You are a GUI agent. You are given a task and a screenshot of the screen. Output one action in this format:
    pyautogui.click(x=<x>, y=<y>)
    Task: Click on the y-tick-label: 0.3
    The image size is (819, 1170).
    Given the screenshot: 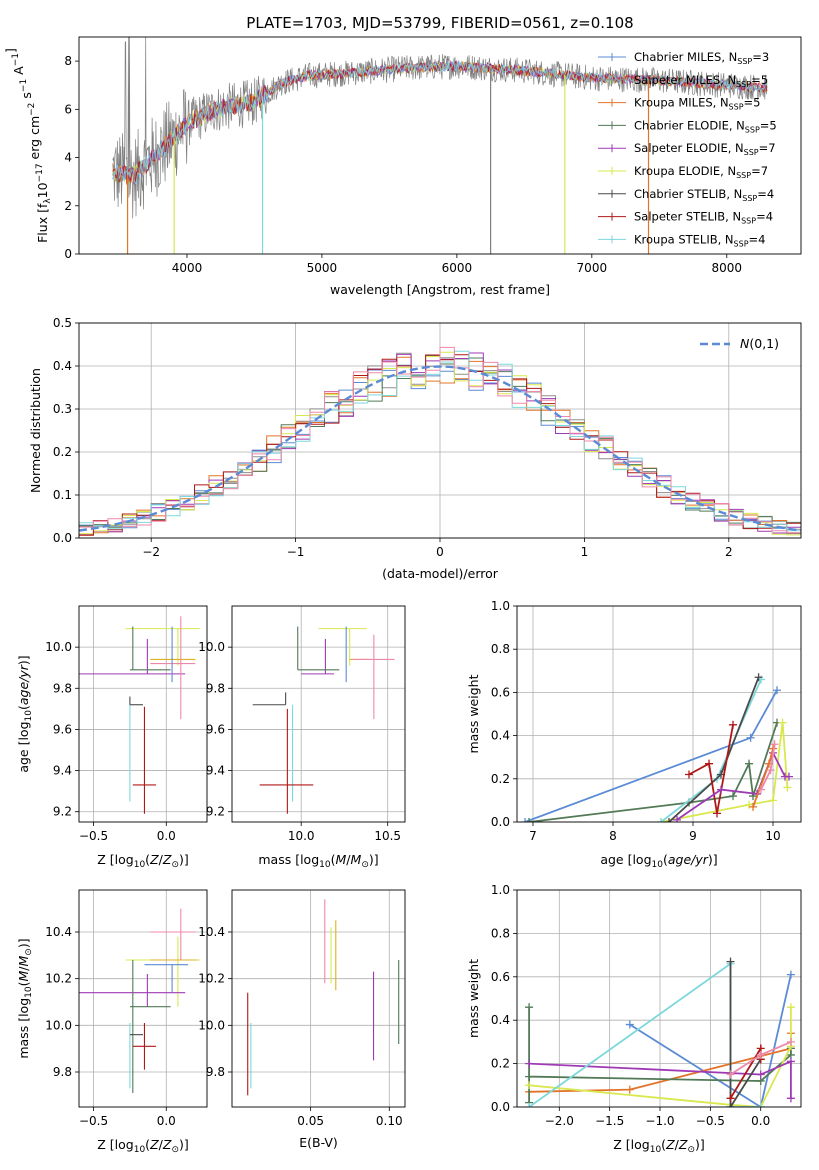 What is the action you would take?
    pyautogui.click(x=62, y=409)
    